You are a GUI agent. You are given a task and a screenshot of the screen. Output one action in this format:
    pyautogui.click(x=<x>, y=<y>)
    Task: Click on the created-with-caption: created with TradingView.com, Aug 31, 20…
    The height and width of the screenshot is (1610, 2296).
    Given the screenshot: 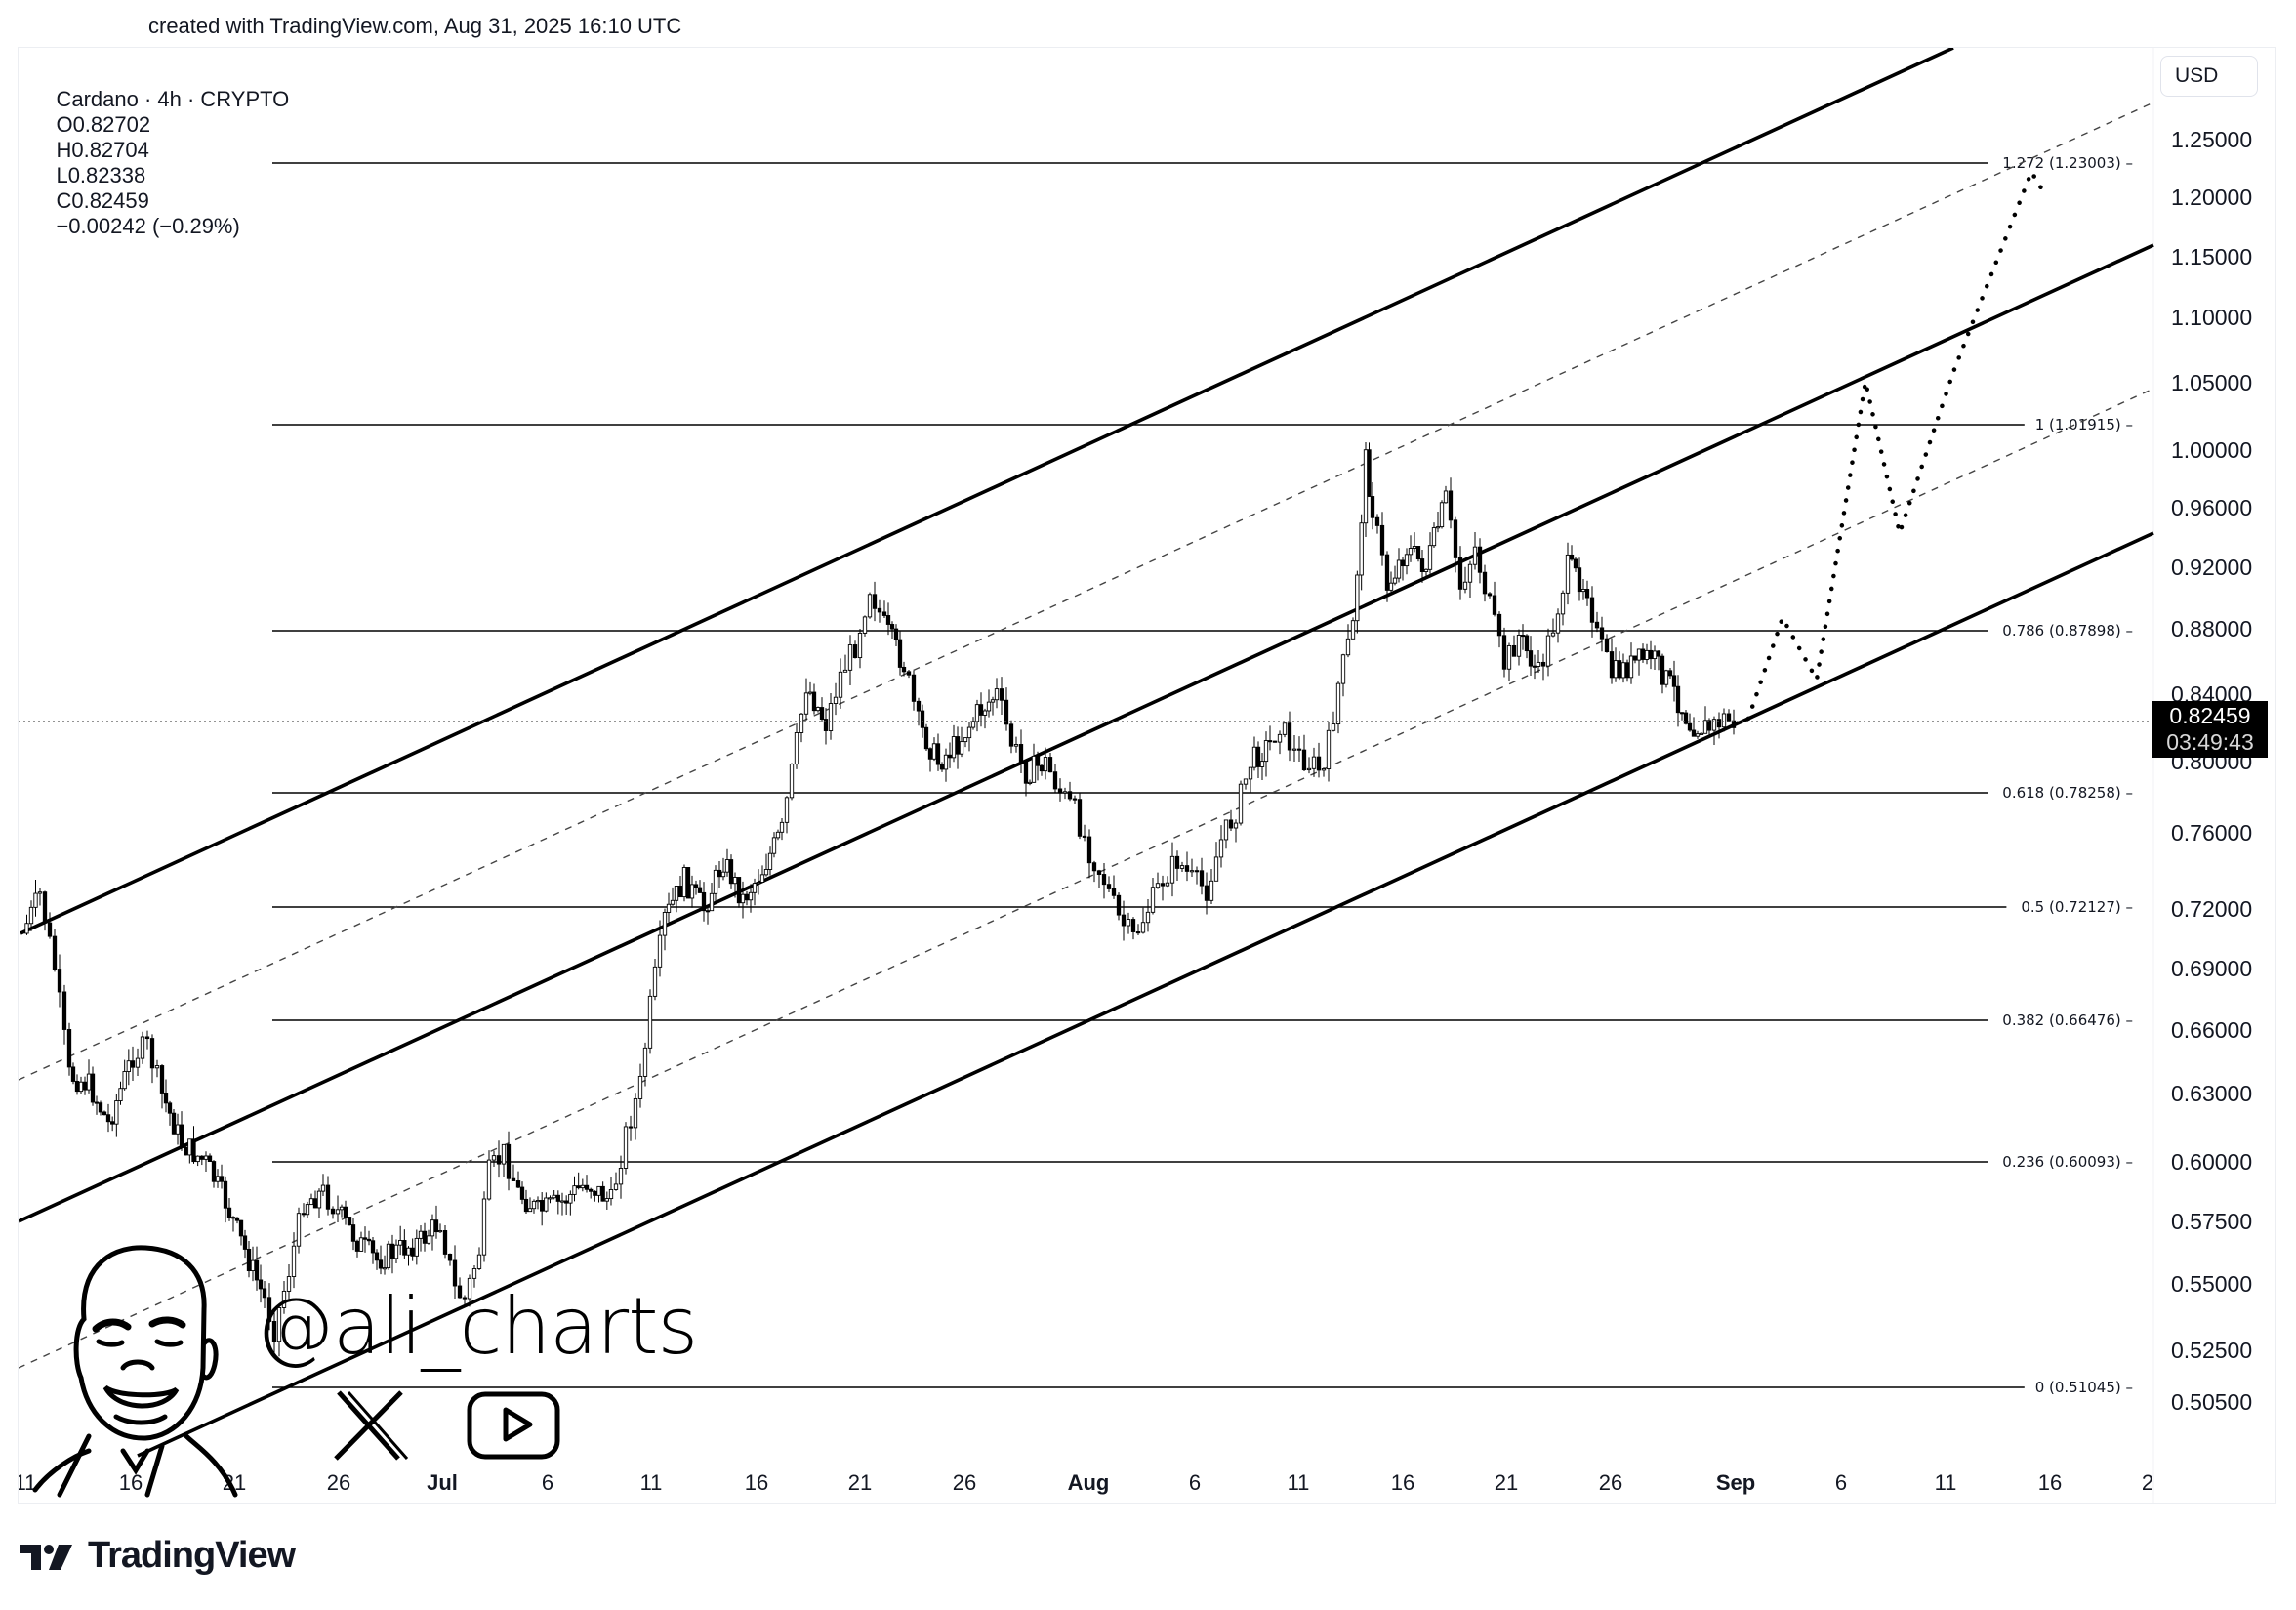 What is the action you would take?
    pyautogui.click(x=415, y=26)
    